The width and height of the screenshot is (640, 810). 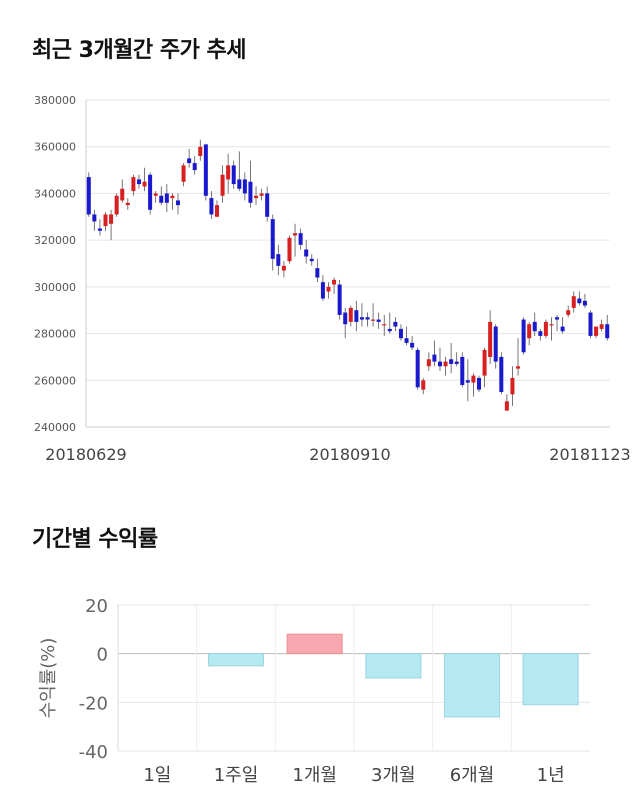 What do you see at coordinates (96, 606) in the screenshot?
I see `returns-y-tick-label: 20` at bounding box center [96, 606].